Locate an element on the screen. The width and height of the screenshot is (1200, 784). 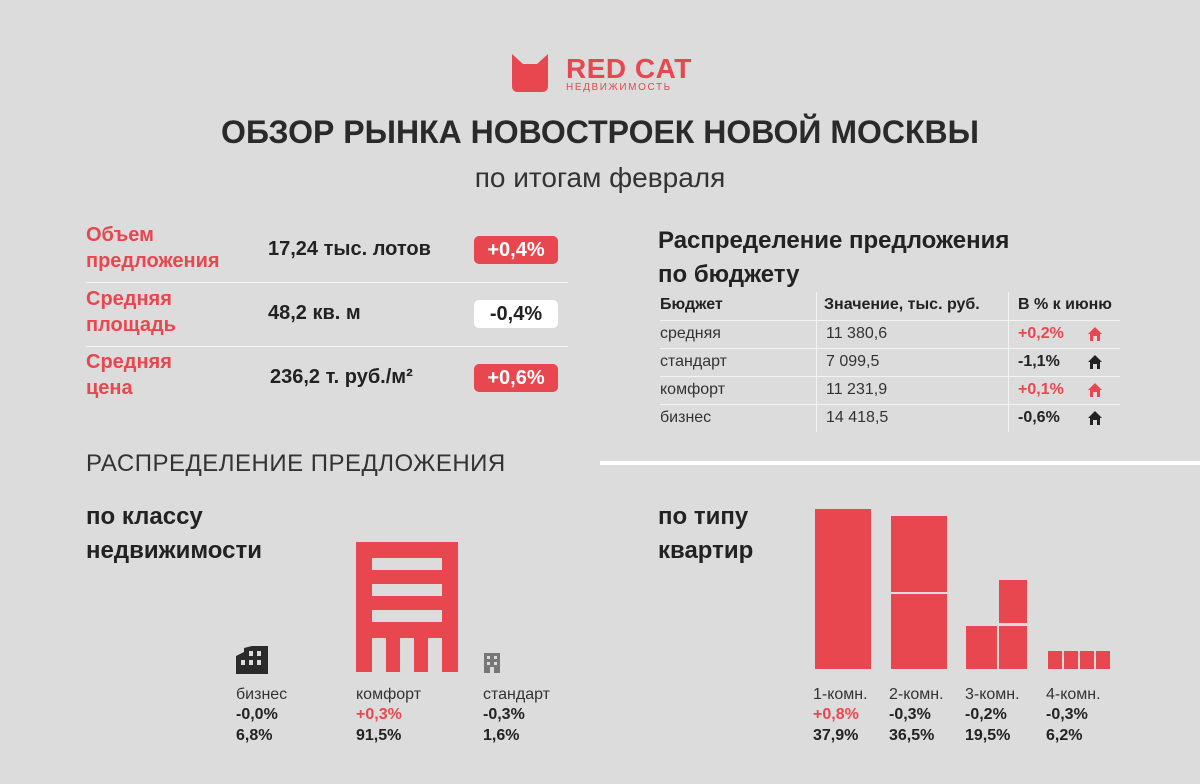
kpi-value-volume: 17,24 тыс. лотов is located at coordinates (349, 249).